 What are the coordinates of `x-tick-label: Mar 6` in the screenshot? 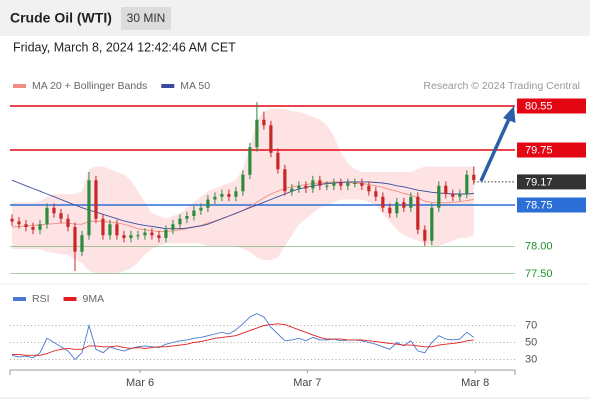 It's located at (140, 383).